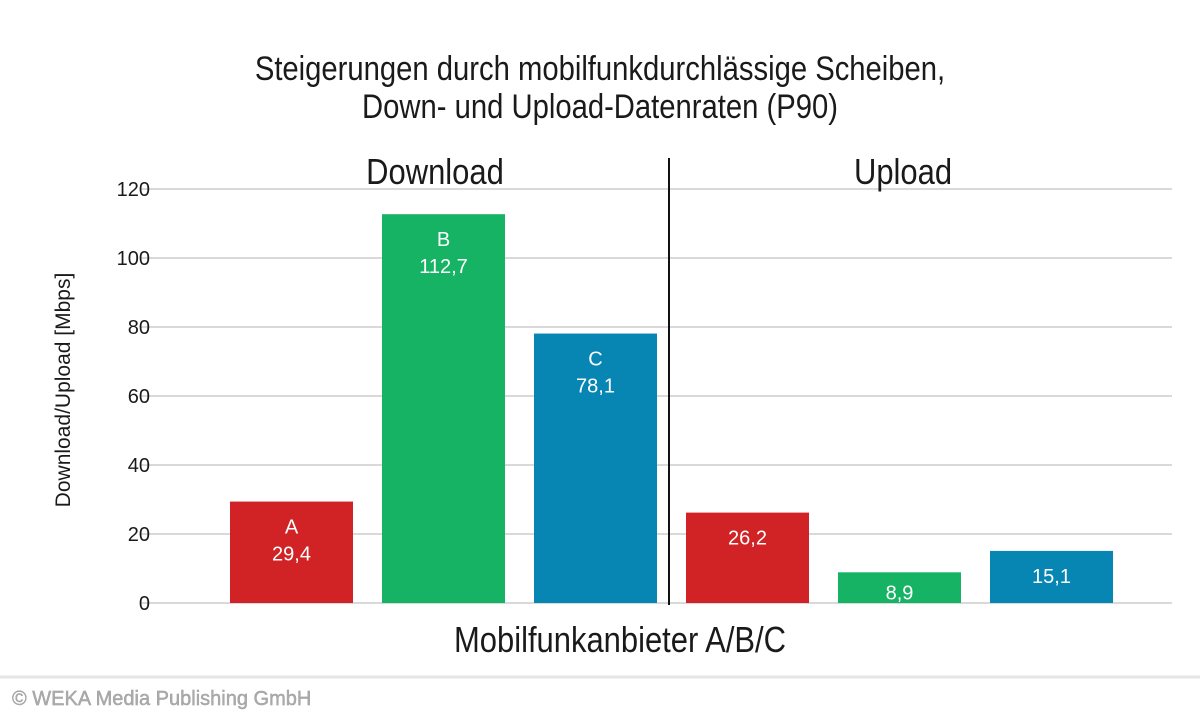 This screenshot has width=1200, height=720. Describe the element at coordinates (600, 106) in the screenshot. I see `chart-title-line-2: Down- und Upload-Datenraten (P90)` at that location.